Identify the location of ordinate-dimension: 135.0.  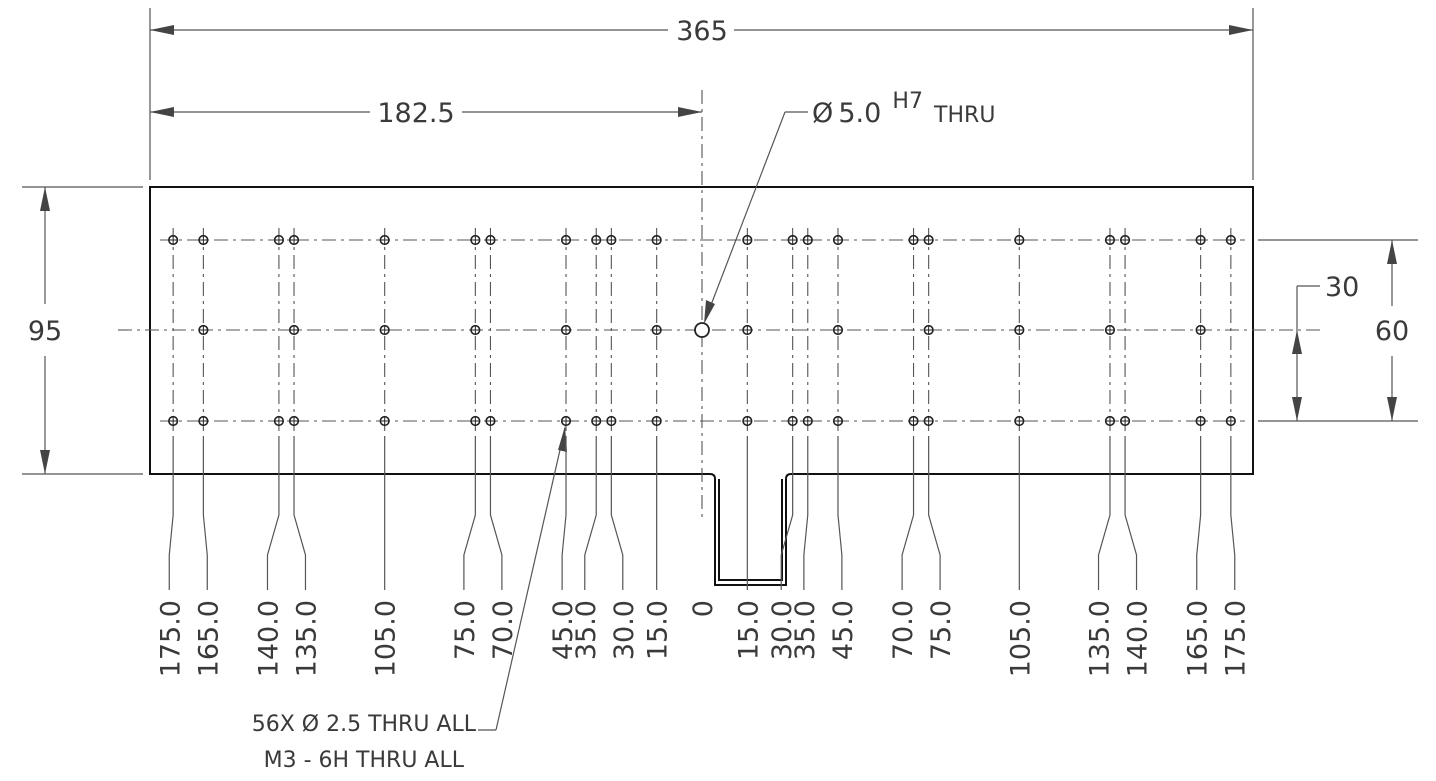
(1100, 556).